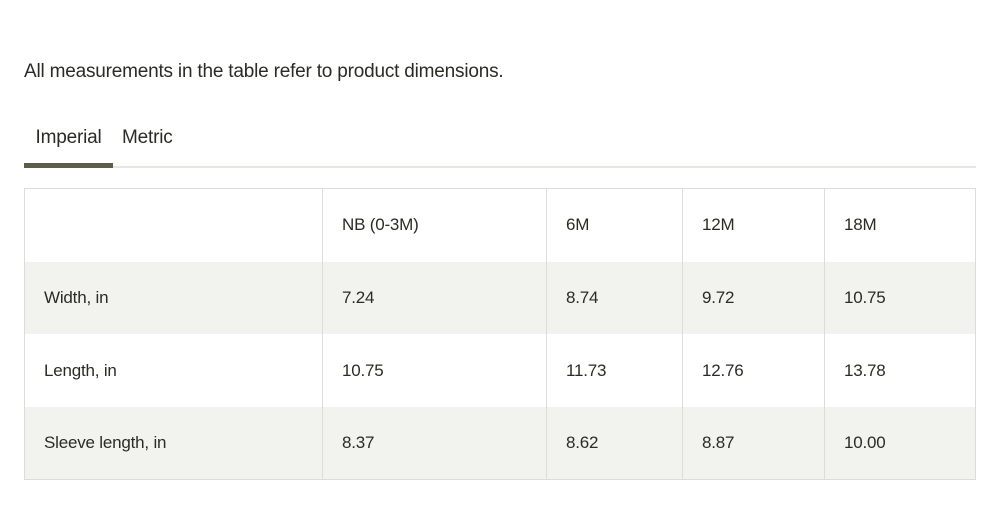  What do you see at coordinates (147, 137) in the screenshot?
I see `tab-metric: Metric` at bounding box center [147, 137].